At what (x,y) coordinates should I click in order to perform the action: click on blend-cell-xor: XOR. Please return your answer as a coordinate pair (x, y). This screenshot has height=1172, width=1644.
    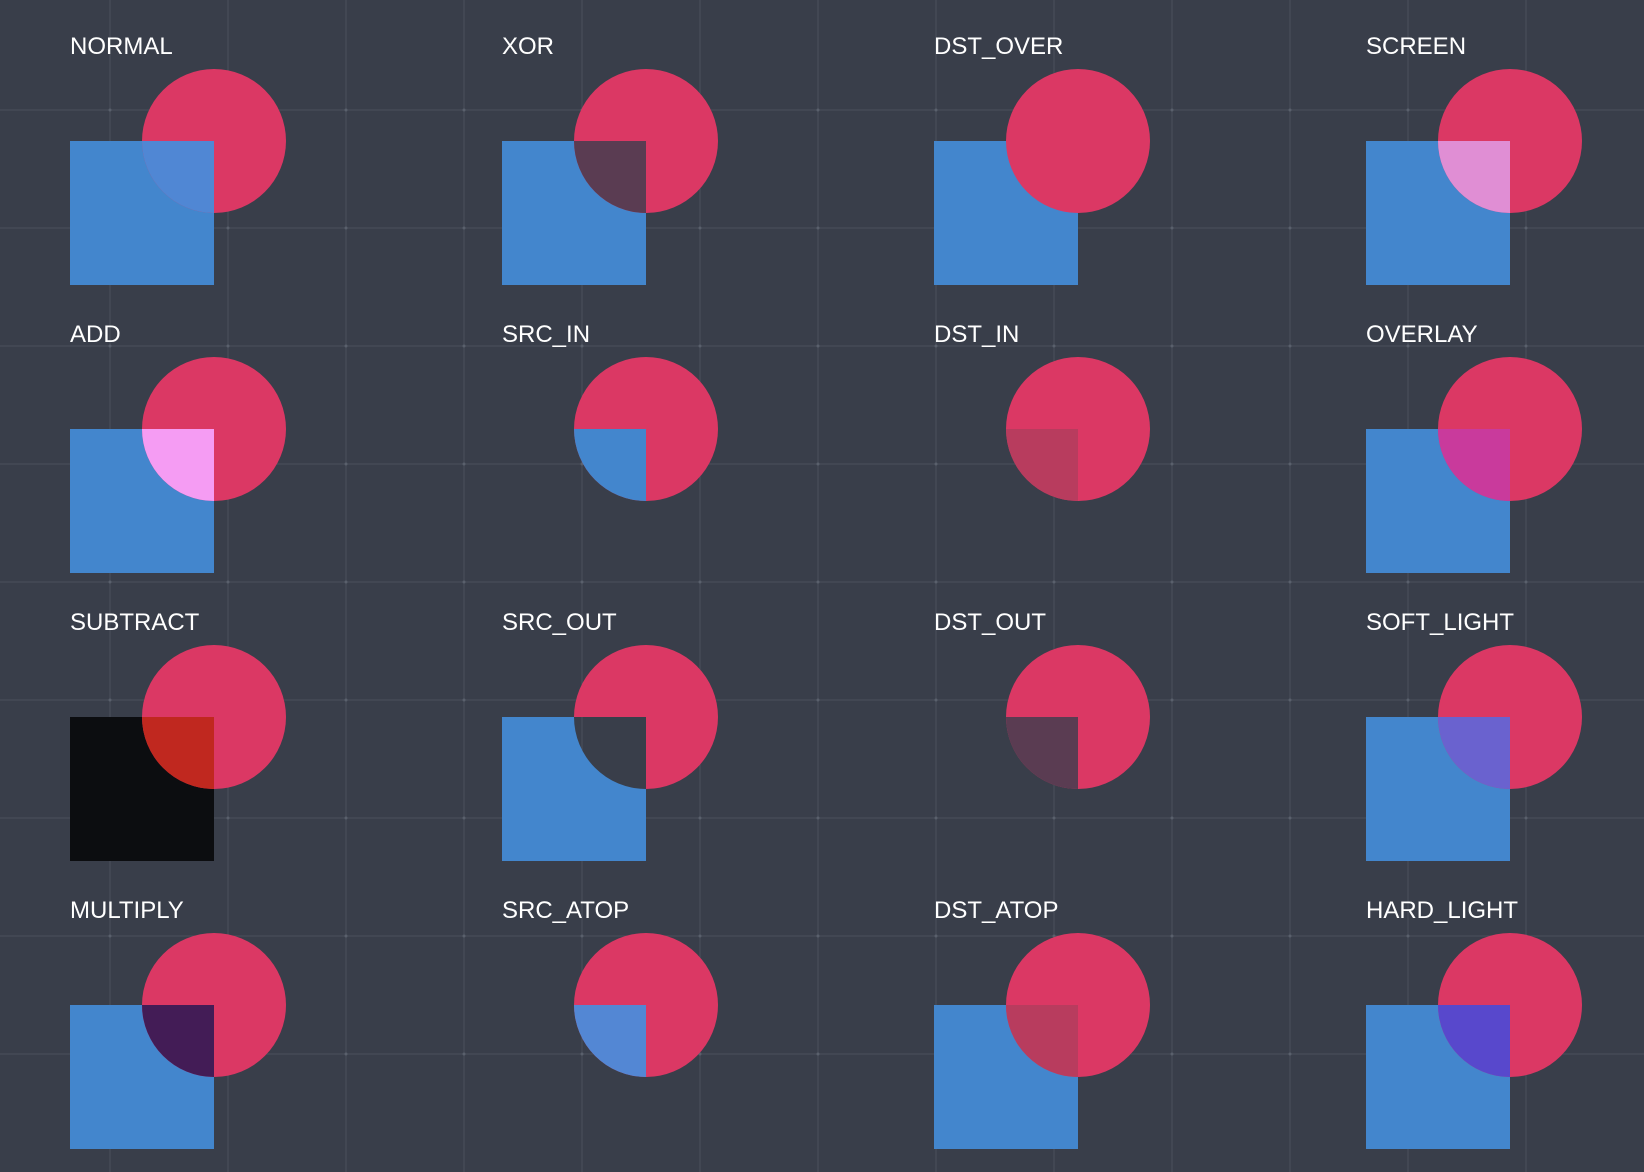
    Looking at the image, I should click on (610, 159).